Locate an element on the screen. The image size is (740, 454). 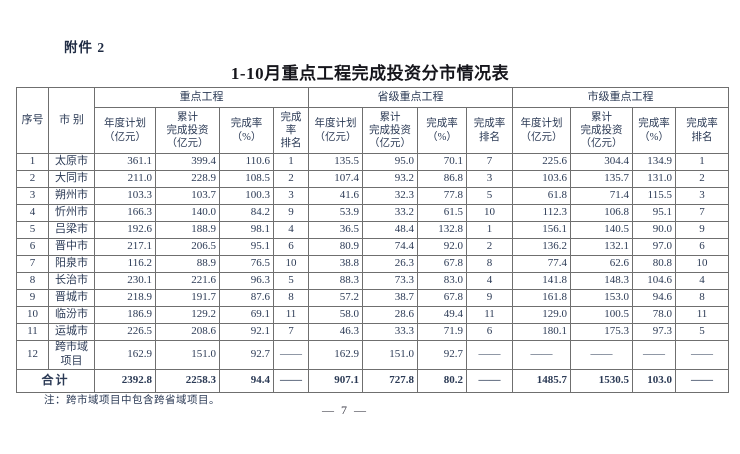
value-cell: 104.6 is located at coordinates (654, 281).